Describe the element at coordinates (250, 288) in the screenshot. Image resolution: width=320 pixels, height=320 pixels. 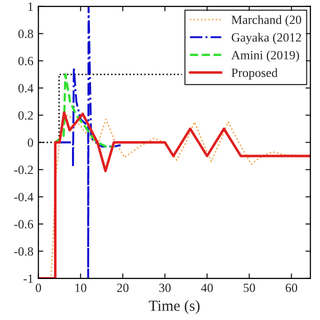
I see `x-tick-label: 50` at that location.